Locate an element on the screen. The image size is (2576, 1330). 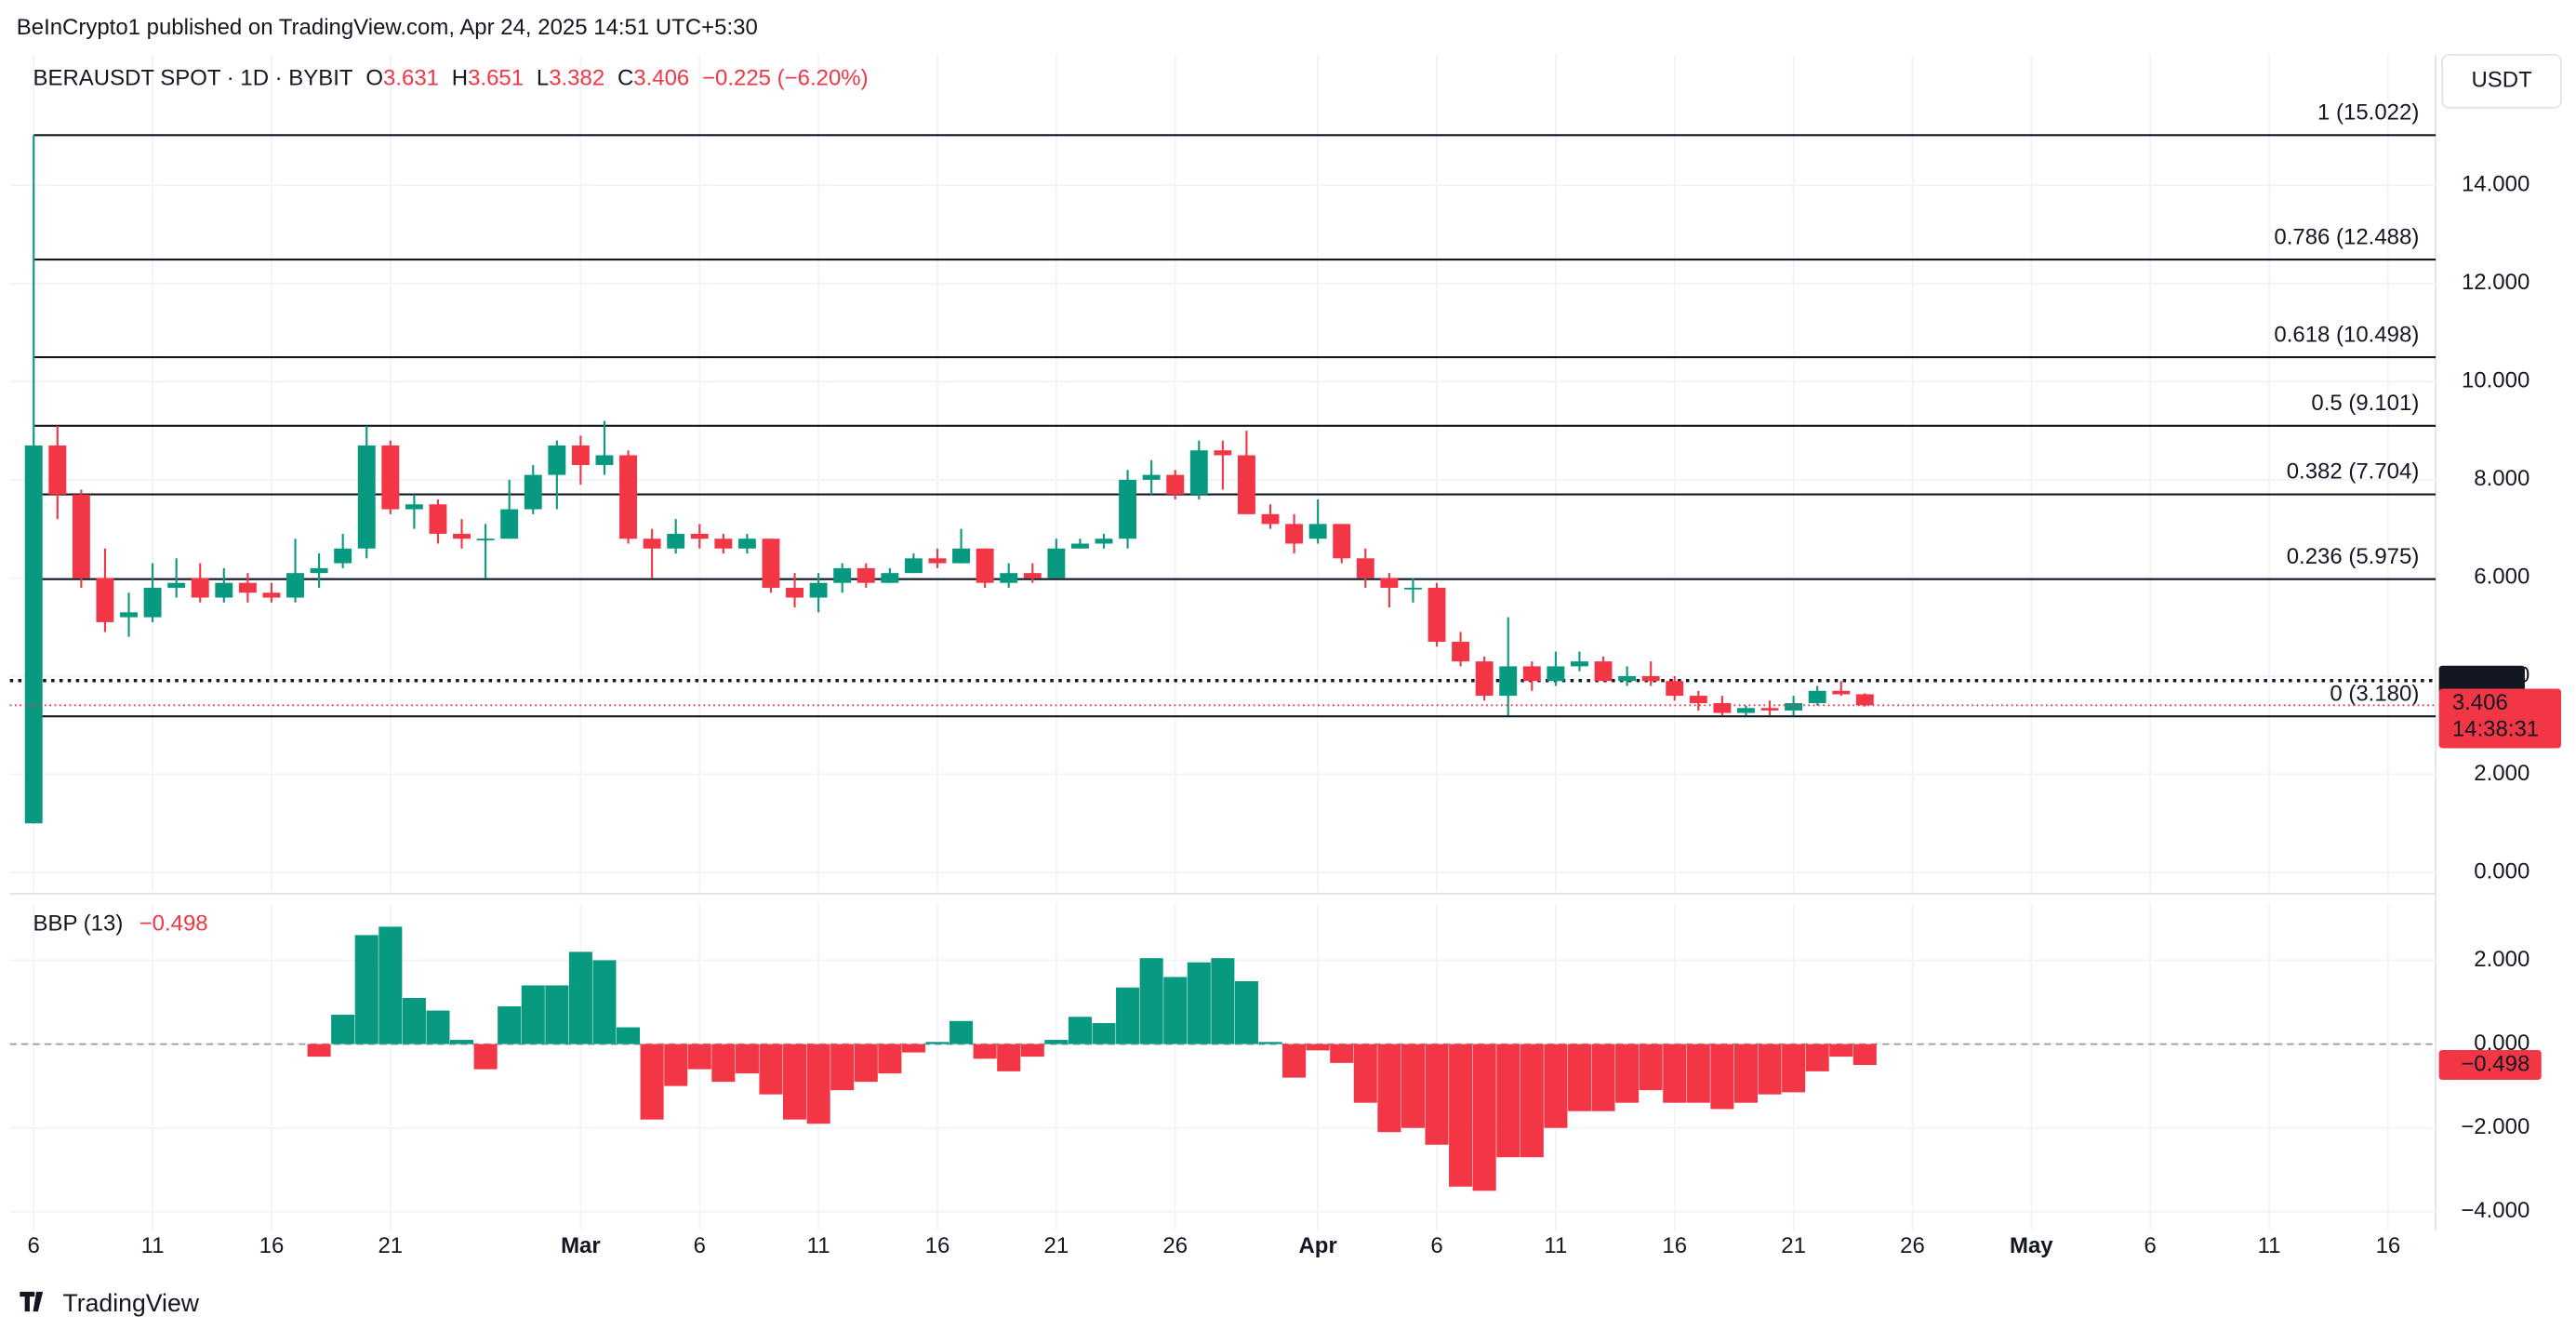
indicator-legend: BBP (13) −0.498 is located at coordinates (120, 924).